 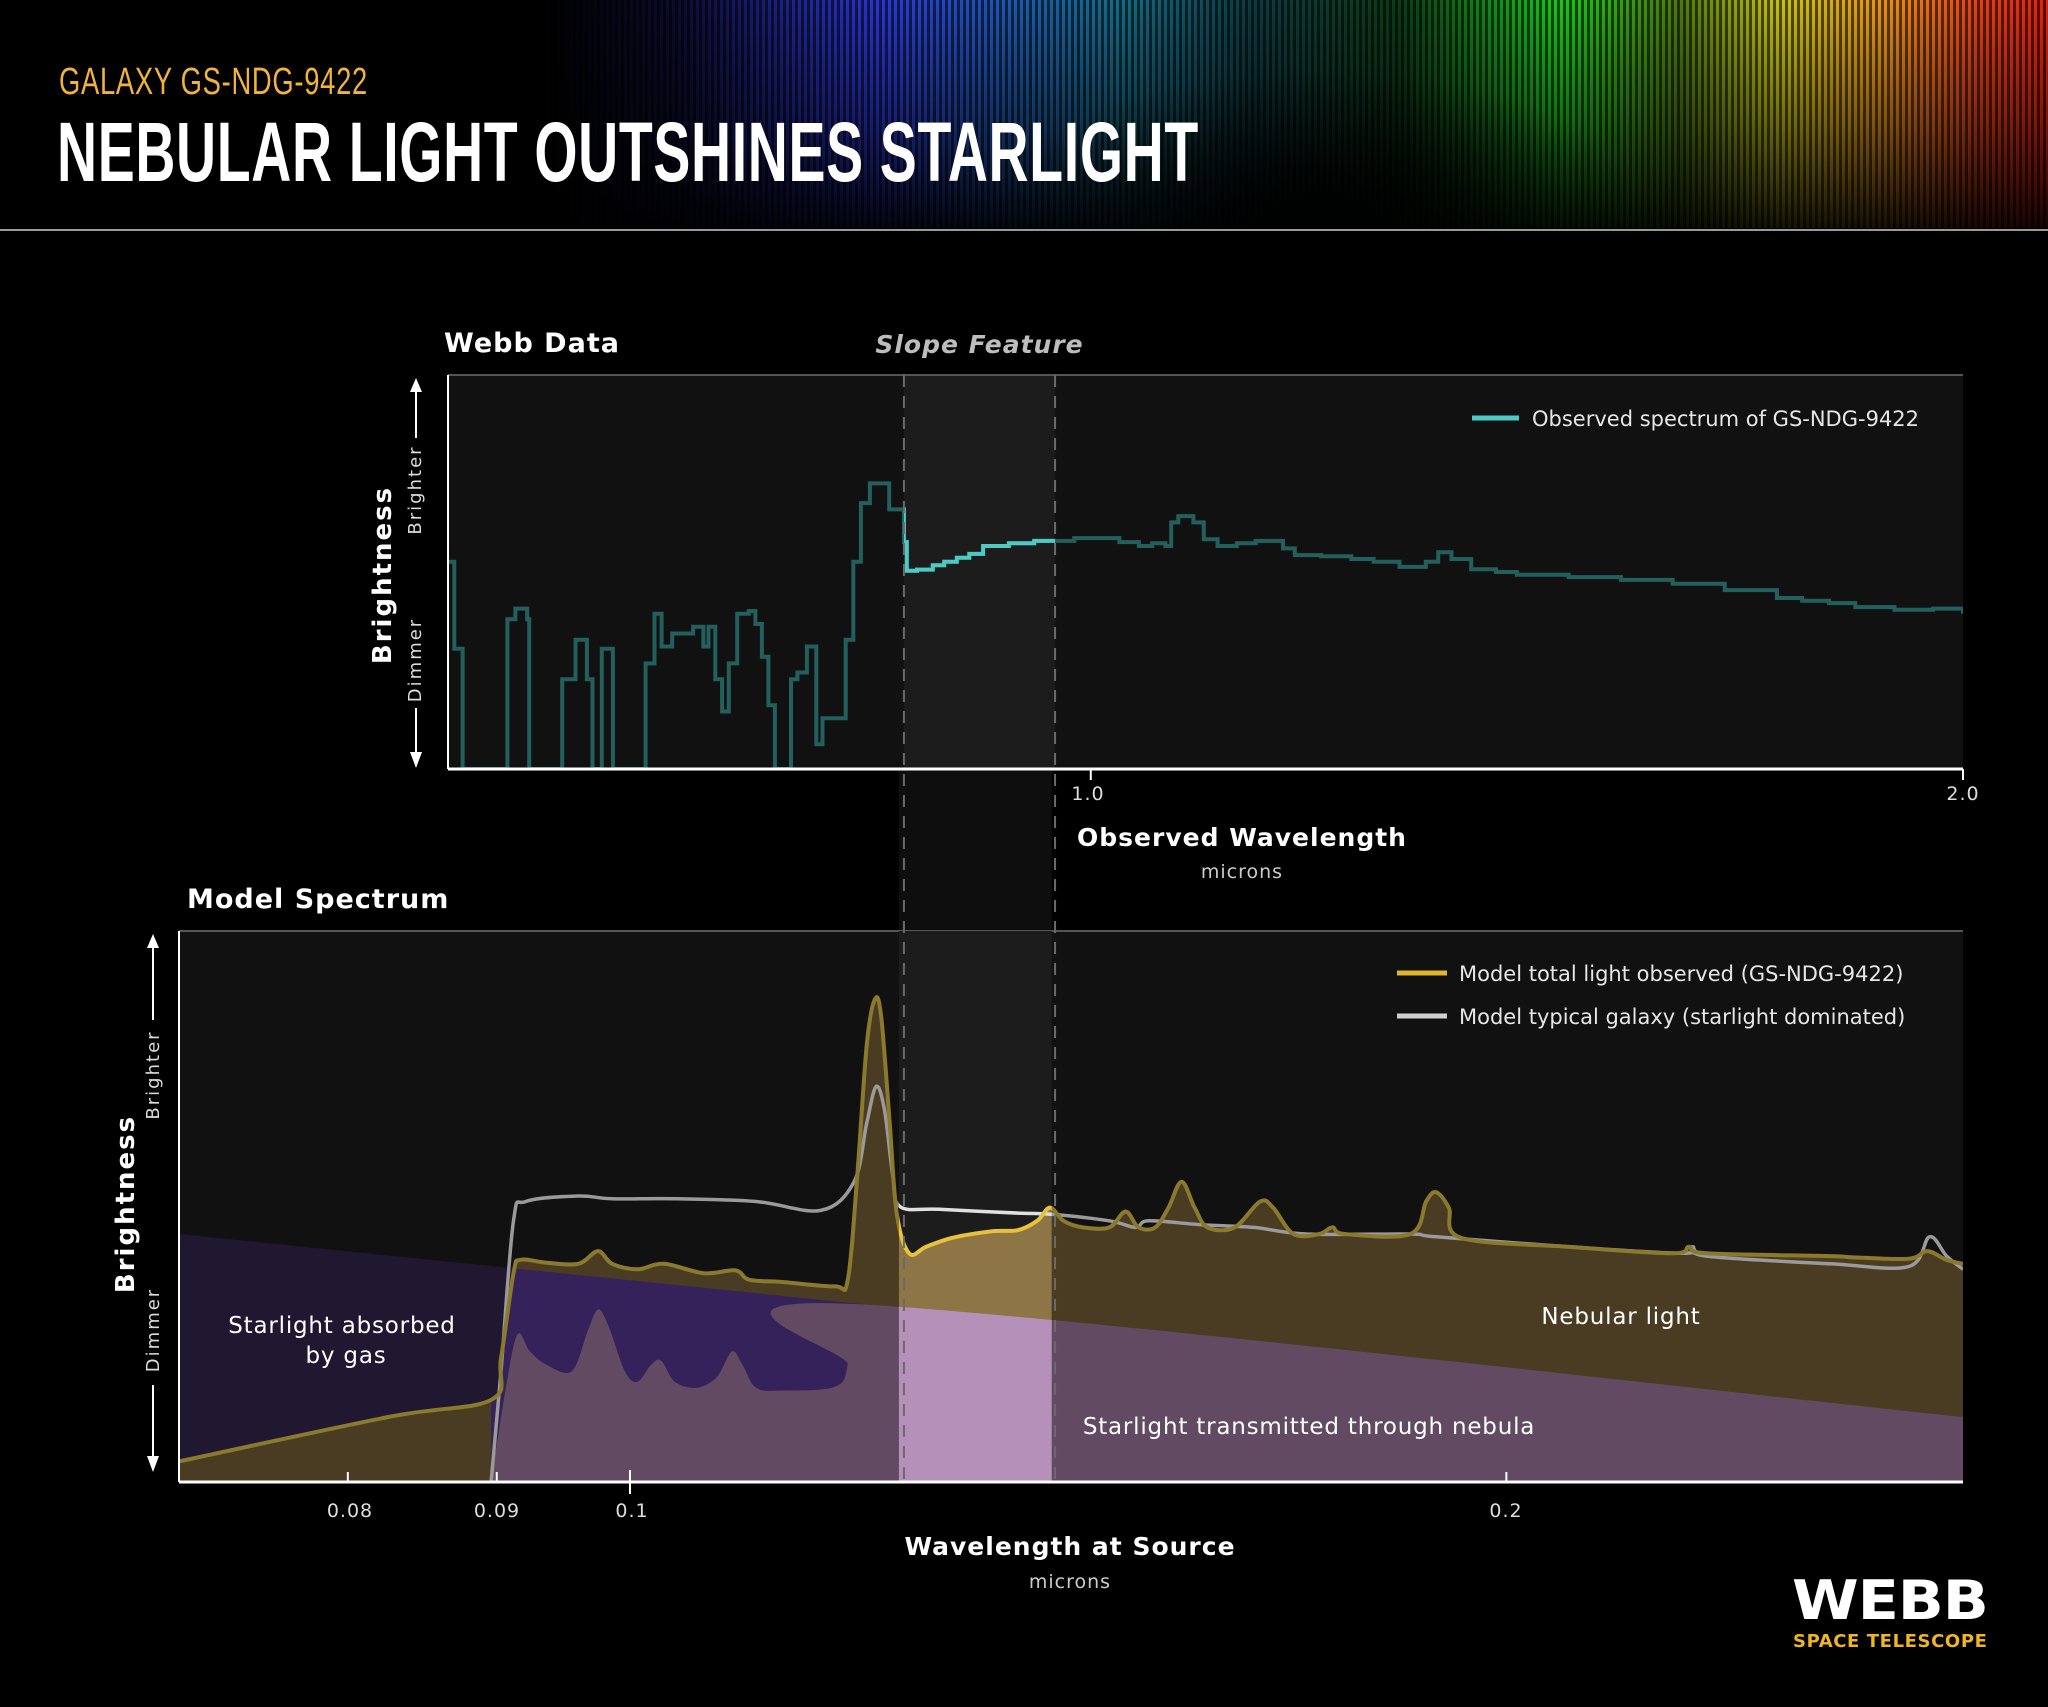 What do you see at coordinates (341, 1326) in the screenshot?
I see `annotation-absorbed: Starlight absorbed` at bounding box center [341, 1326].